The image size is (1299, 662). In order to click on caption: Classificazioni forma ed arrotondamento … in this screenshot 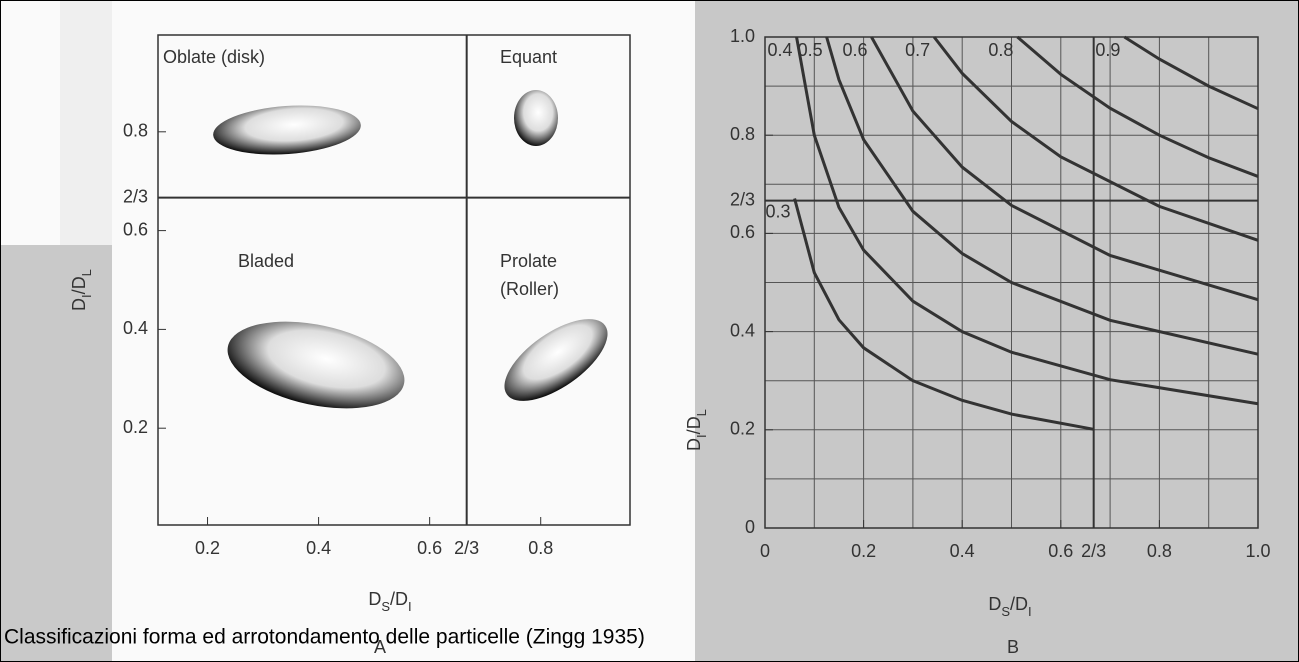, I will do `click(324, 637)`.